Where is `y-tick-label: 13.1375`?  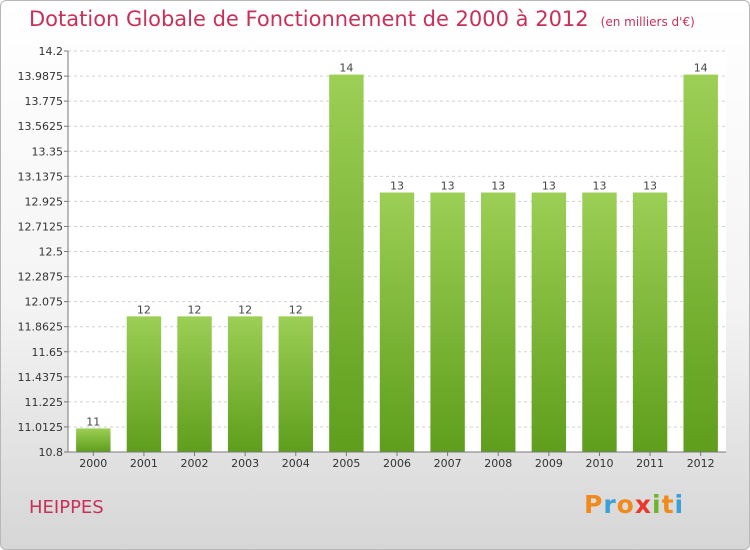
y-tick-label: 13.1375 is located at coordinates (41, 176).